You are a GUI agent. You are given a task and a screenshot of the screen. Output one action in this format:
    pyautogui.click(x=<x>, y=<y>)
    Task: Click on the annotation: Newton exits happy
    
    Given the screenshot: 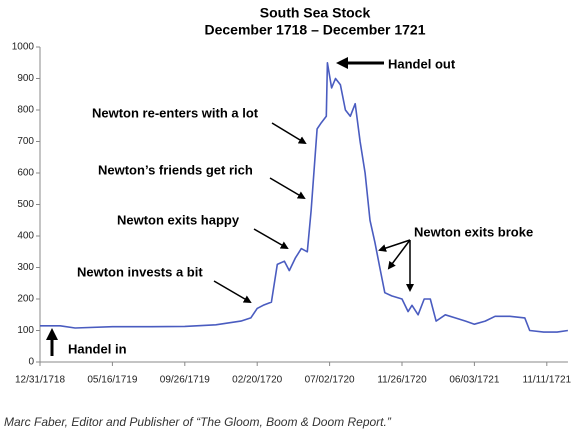 What is the action you would take?
    pyautogui.click(x=178, y=219)
    